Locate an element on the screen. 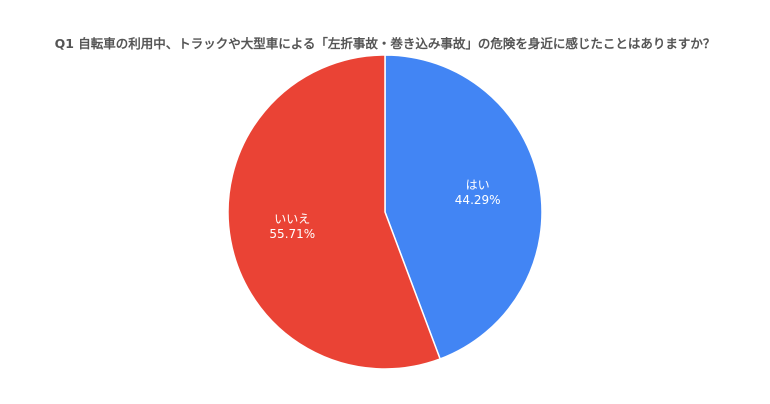  slice-label-1: はい is located at coordinates (478, 185).